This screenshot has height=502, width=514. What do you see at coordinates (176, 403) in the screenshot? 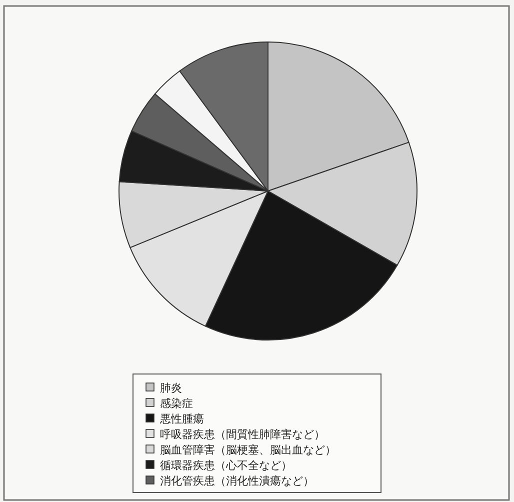
I see `legend-label: 感染症` at bounding box center [176, 403].